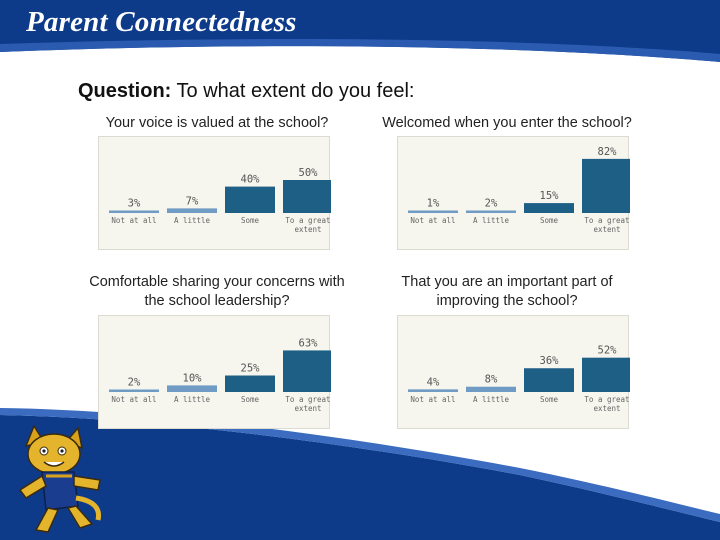 The image size is (720, 540). Describe the element at coordinates (125, 91) in the screenshot. I see `question-label: Question:` at that location.